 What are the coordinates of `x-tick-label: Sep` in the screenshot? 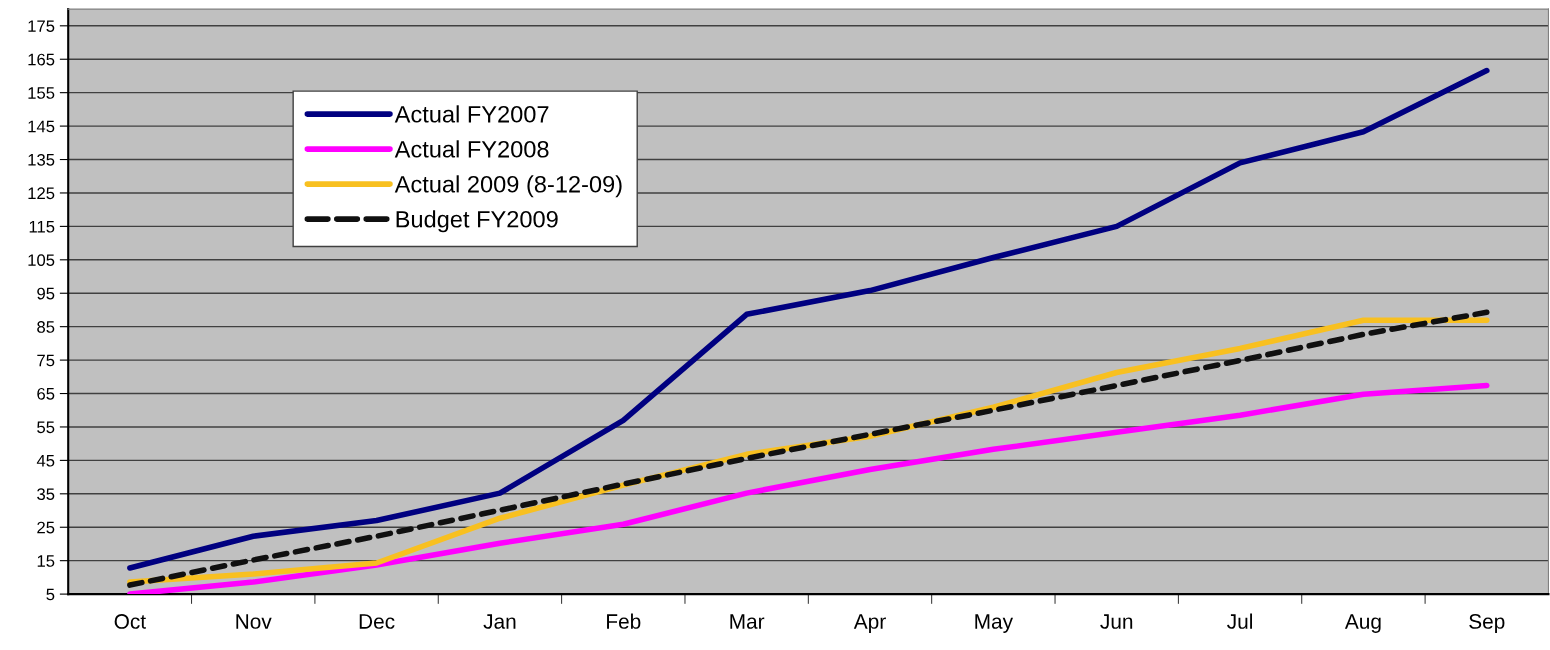 It's located at (1487, 623).